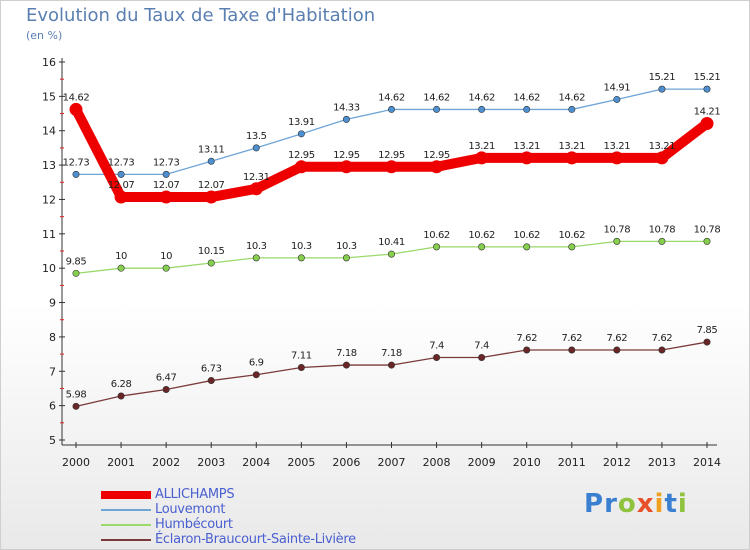 Image resolution: width=750 pixels, height=550 pixels. What do you see at coordinates (49, 234) in the screenshot?
I see `y-tick-label: 11` at bounding box center [49, 234].